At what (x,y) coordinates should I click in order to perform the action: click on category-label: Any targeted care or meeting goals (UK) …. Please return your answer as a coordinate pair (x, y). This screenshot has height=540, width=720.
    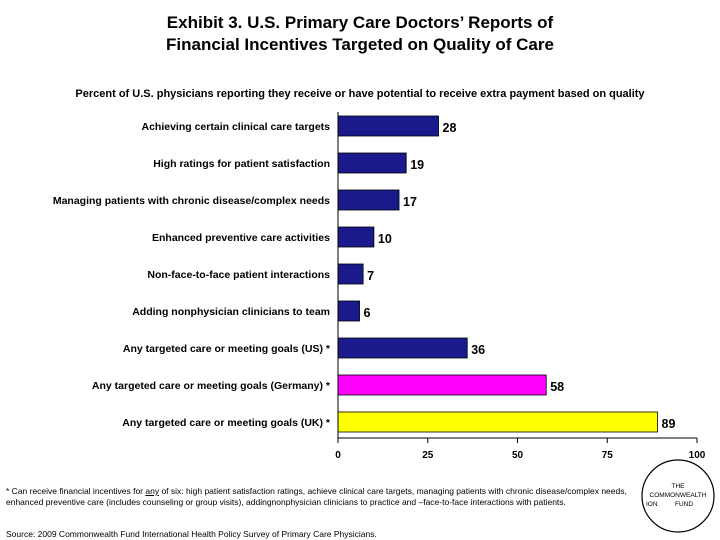
    Looking at the image, I should click on (226, 423).